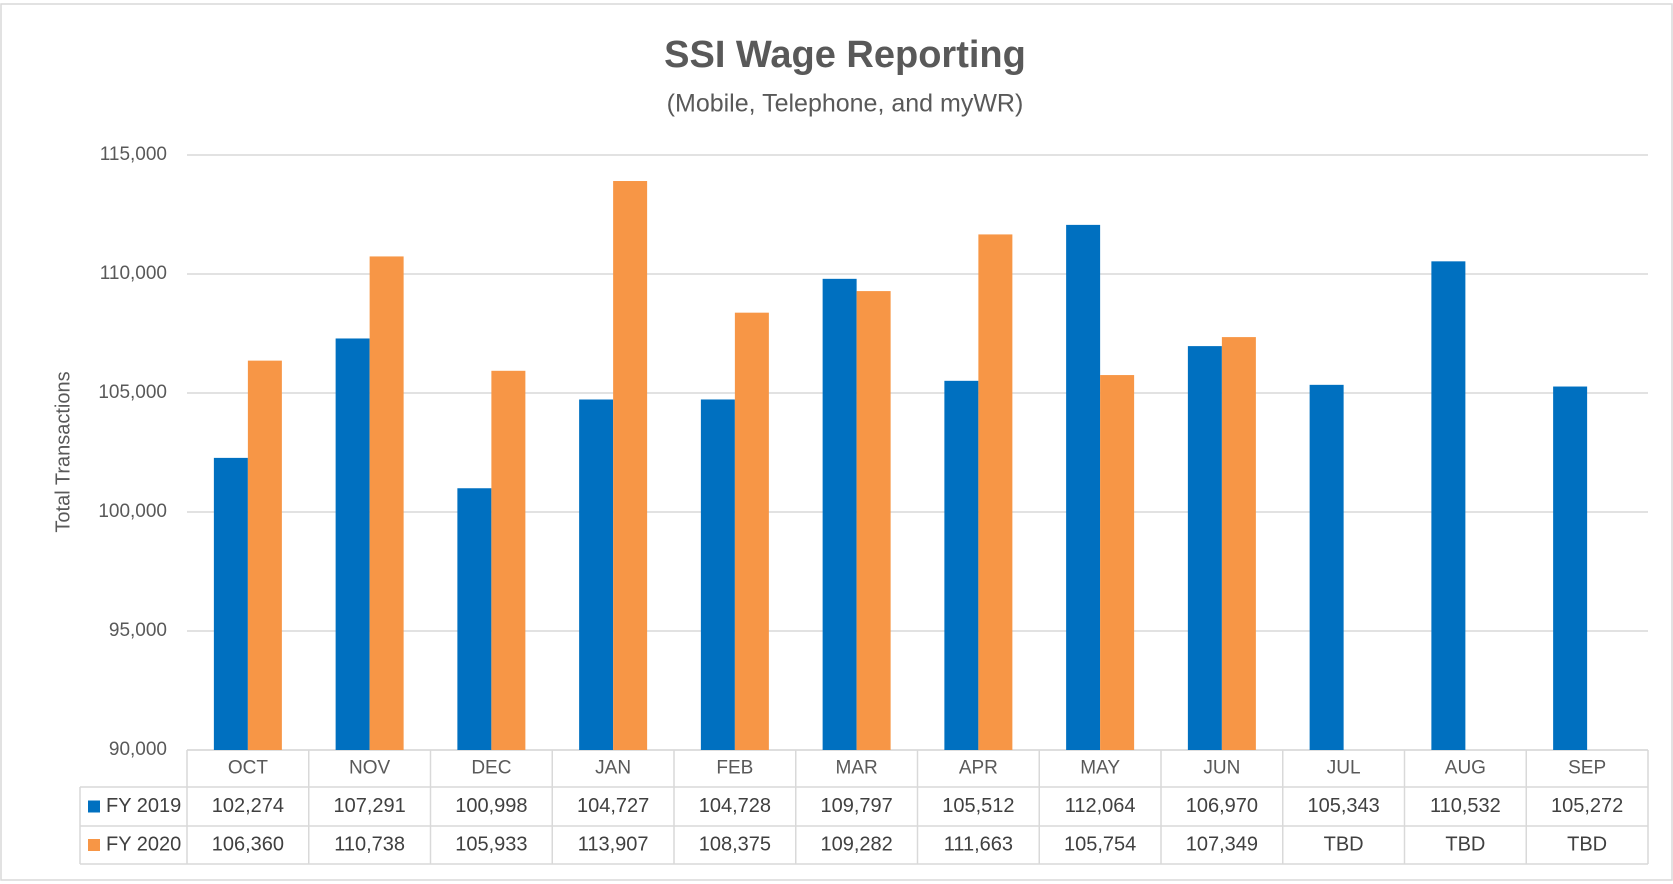 This screenshot has height=884, width=1673. Describe the element at coordinates (978, 806) in the screenshot. I see `table-cell: 105,512` at that location.